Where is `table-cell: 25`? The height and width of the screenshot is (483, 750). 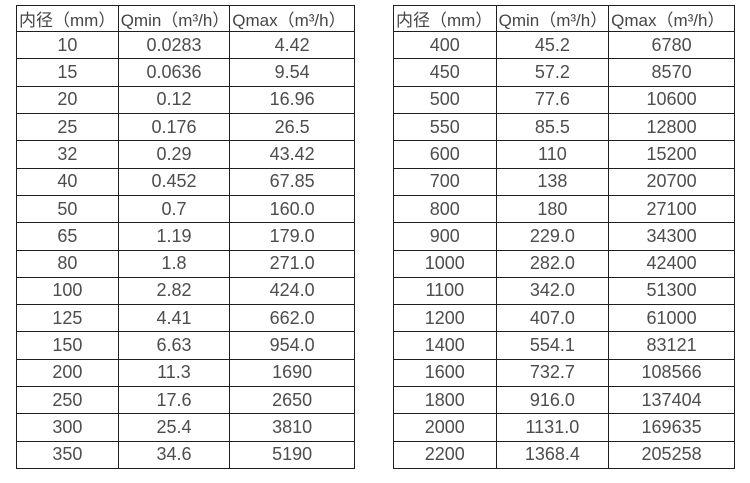
table-cell: 25 is located at coordinates (67, 127).